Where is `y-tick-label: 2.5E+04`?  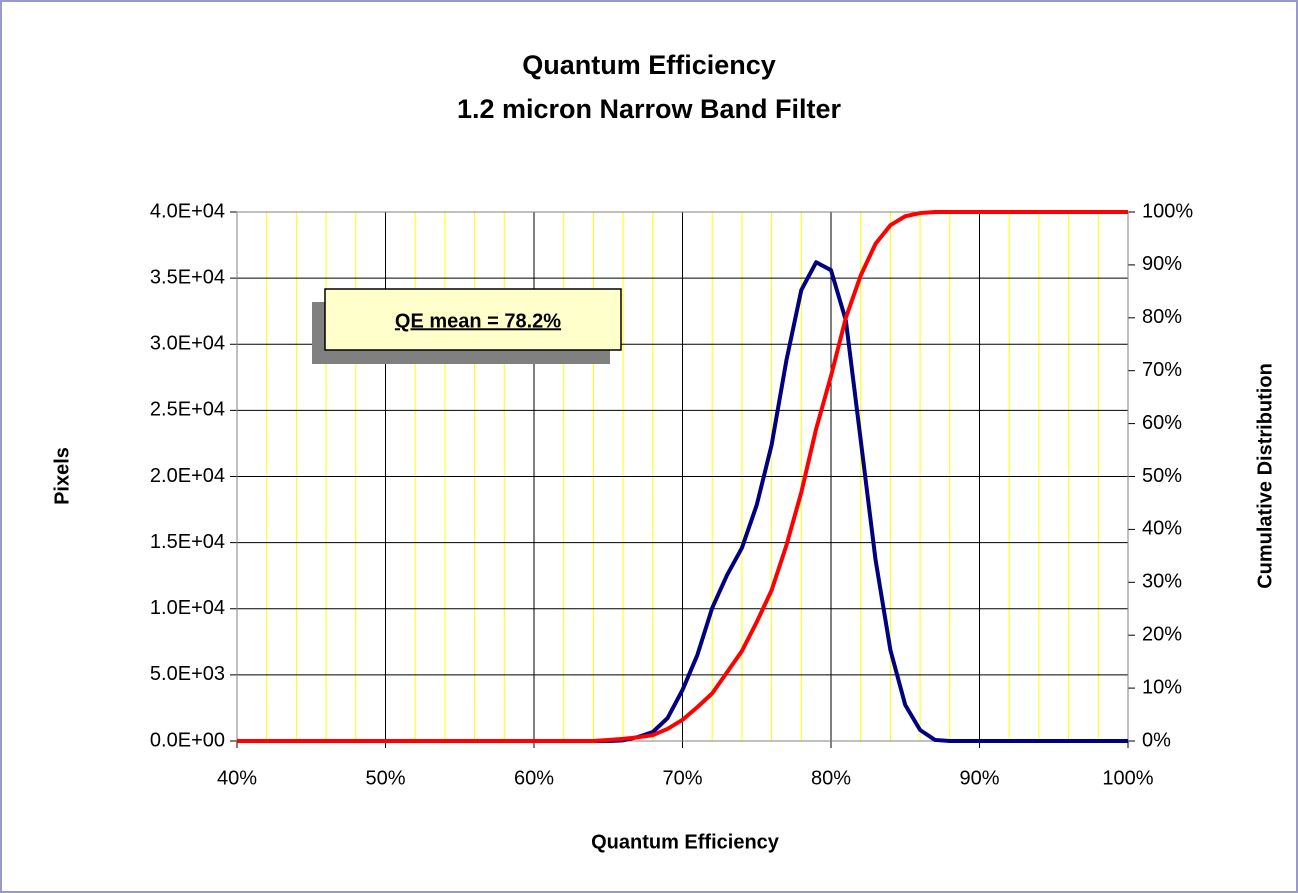
y-tick-label: 2.5E+04 is located at coordinates (187, 410).